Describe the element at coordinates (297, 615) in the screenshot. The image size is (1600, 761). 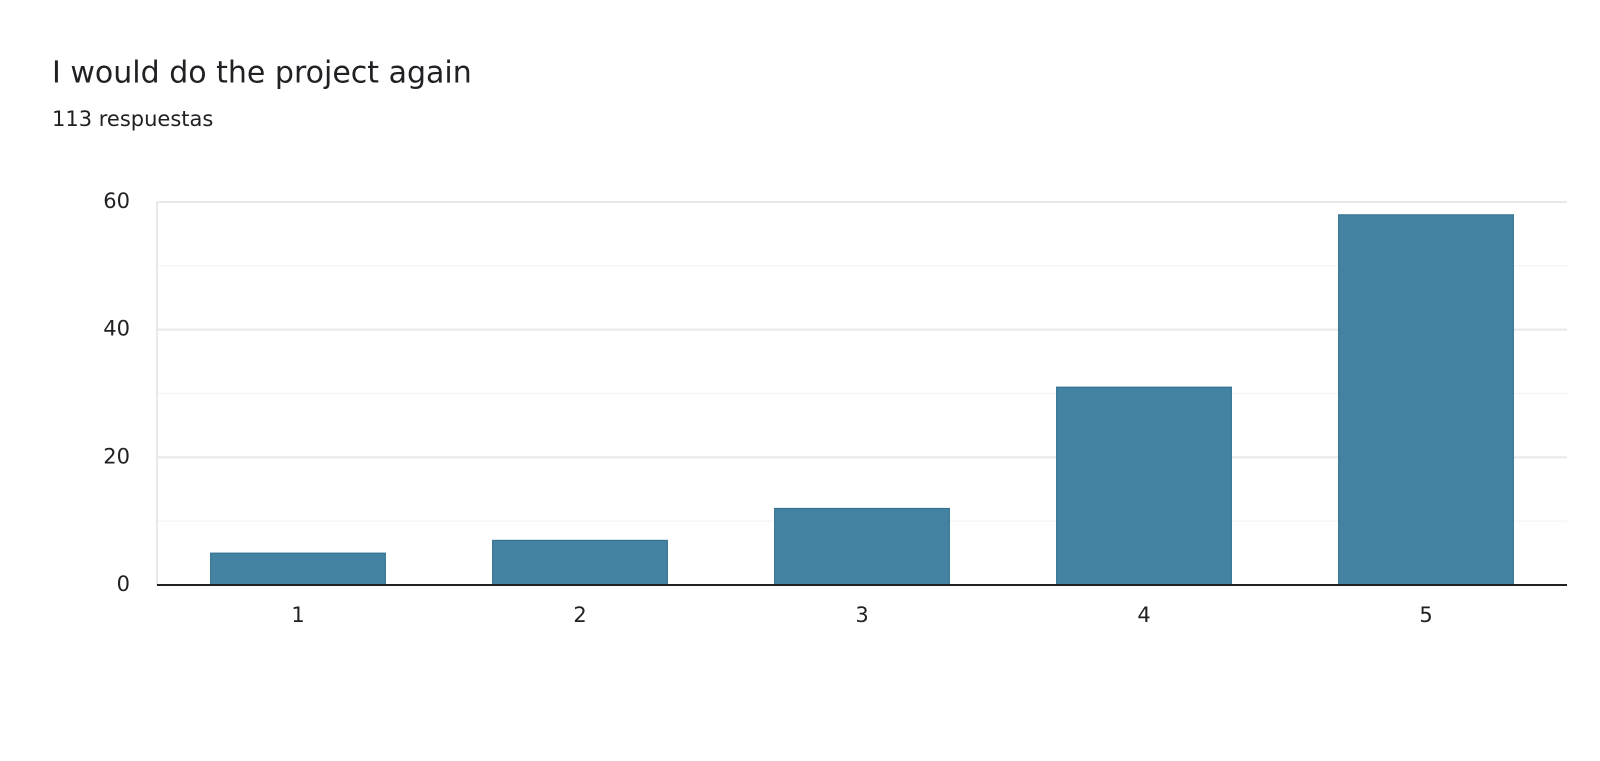
I see `x-tick-label: 1` at that location.